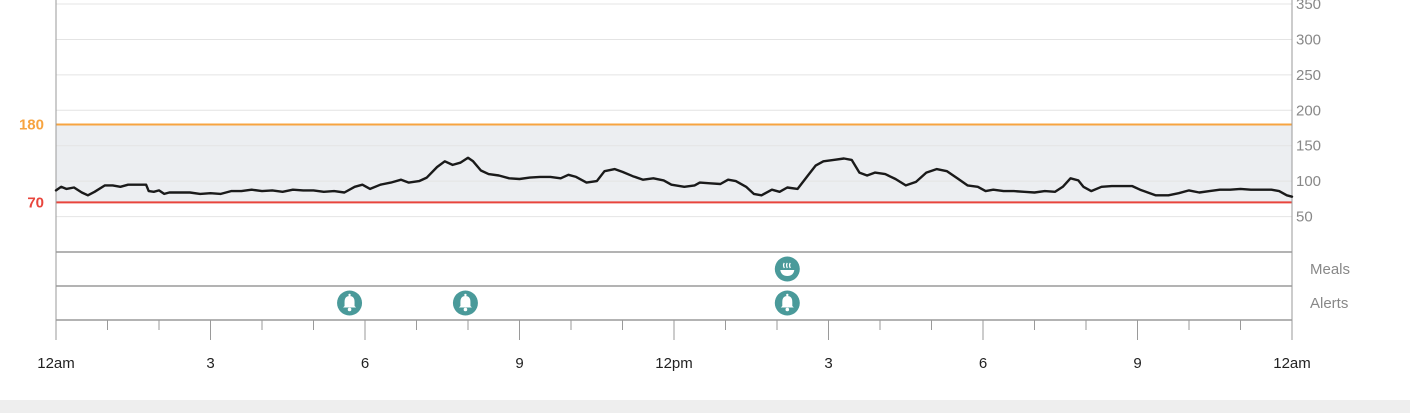 The height and width of the screenshot is (413, 1410). Describe the element at coordinates (787, 273) in the screenshot. I see `bowl-shape` at that location.